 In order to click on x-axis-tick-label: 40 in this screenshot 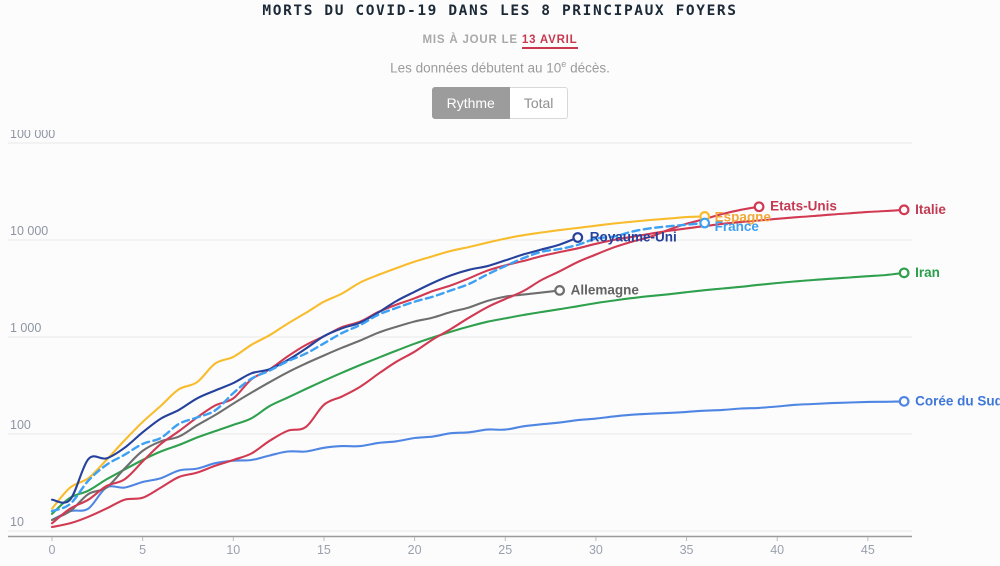, I will do `click(777, 550)`.